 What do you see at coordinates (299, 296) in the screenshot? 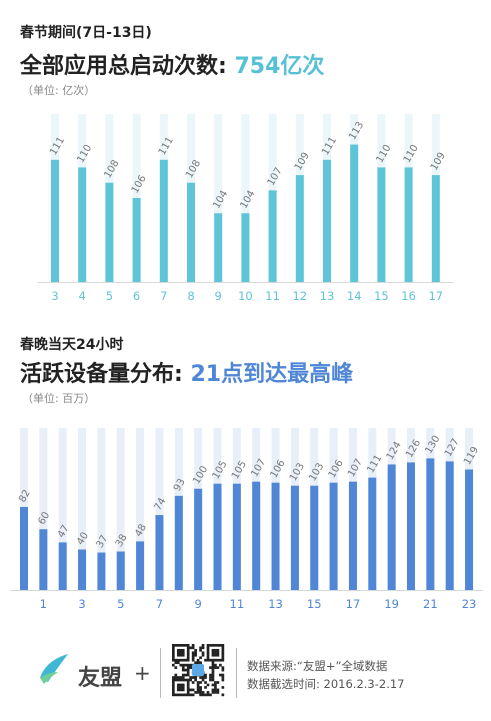
I see `tick-label: 12` at bounding box center [299, 296].